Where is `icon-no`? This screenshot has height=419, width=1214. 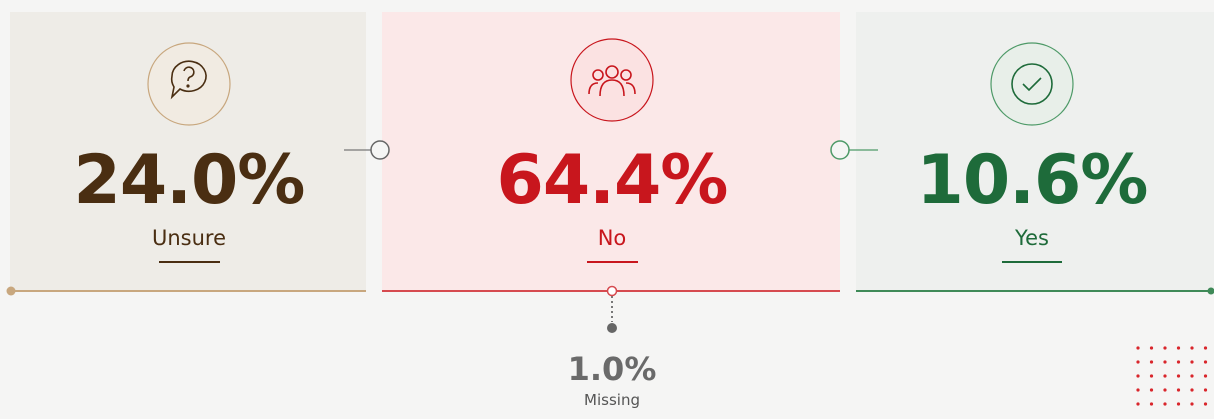 icon-no is located at coordinates (612, 80).